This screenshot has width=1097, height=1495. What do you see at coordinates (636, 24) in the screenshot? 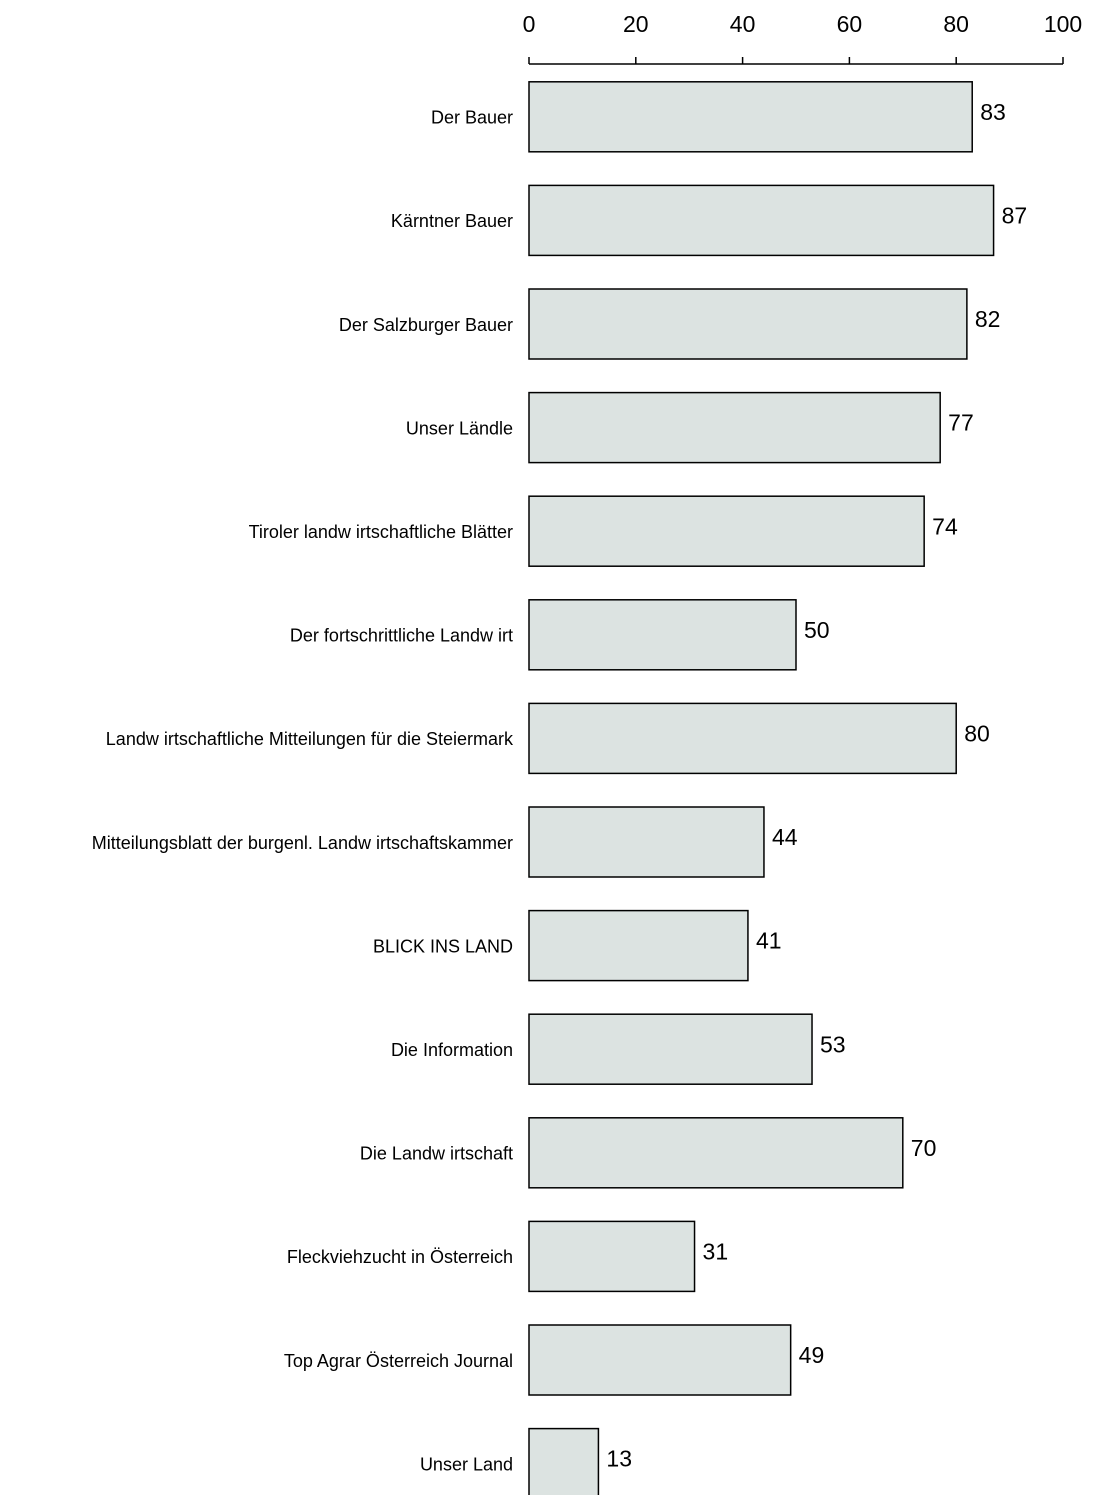
I see `x-tick-label: 20` at bounding box center [636, 24].